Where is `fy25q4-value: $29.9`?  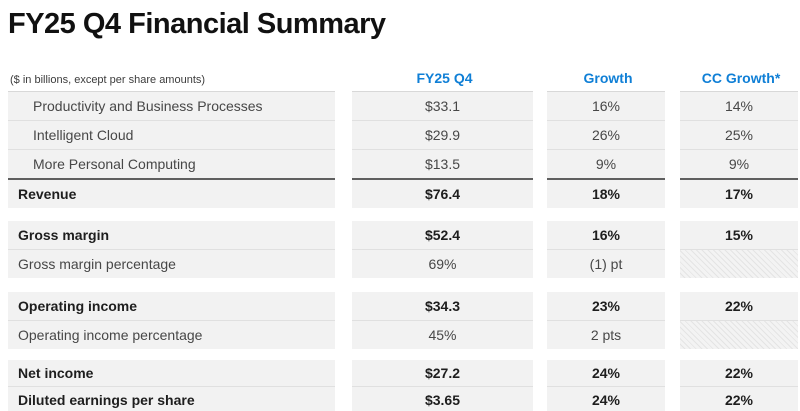 fy25q4-value: $29.9 is located at coordinates (442, 134).